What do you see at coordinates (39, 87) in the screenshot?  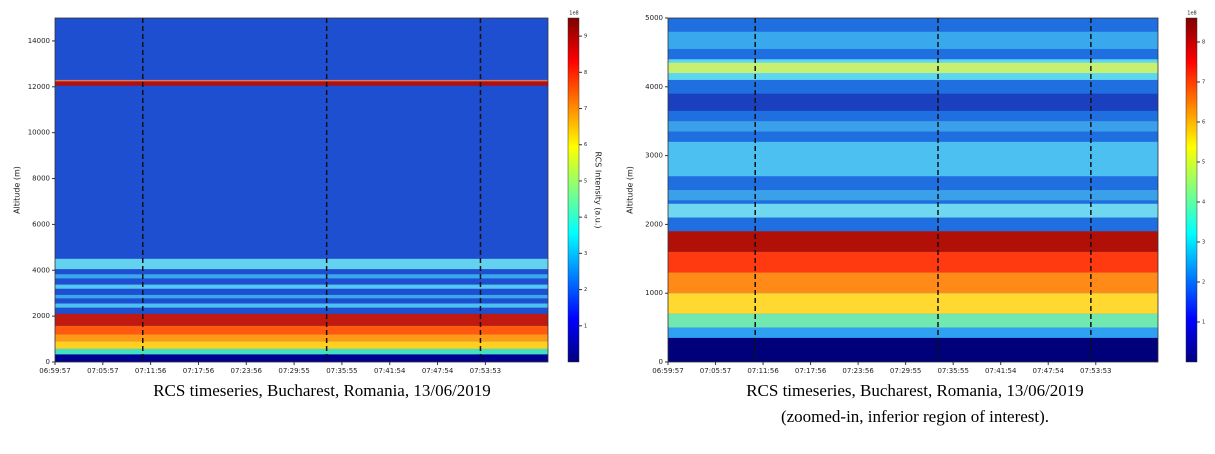 I see `y-tick-label: 12000` at bounding box center [39, 87].